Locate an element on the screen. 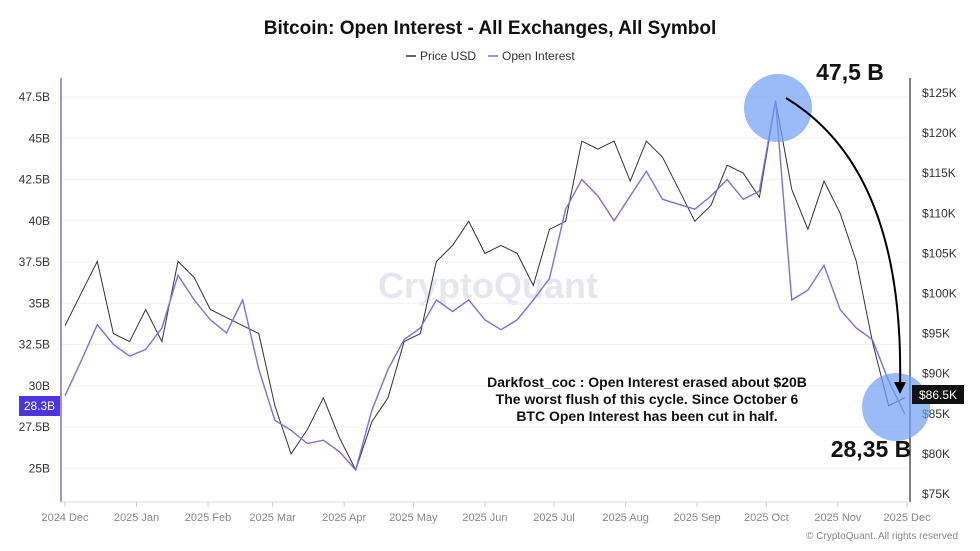 Image resolution: width=980 pixels, height=551 pixels. left-tick-label: 40B is located at coordinates (39, 221).